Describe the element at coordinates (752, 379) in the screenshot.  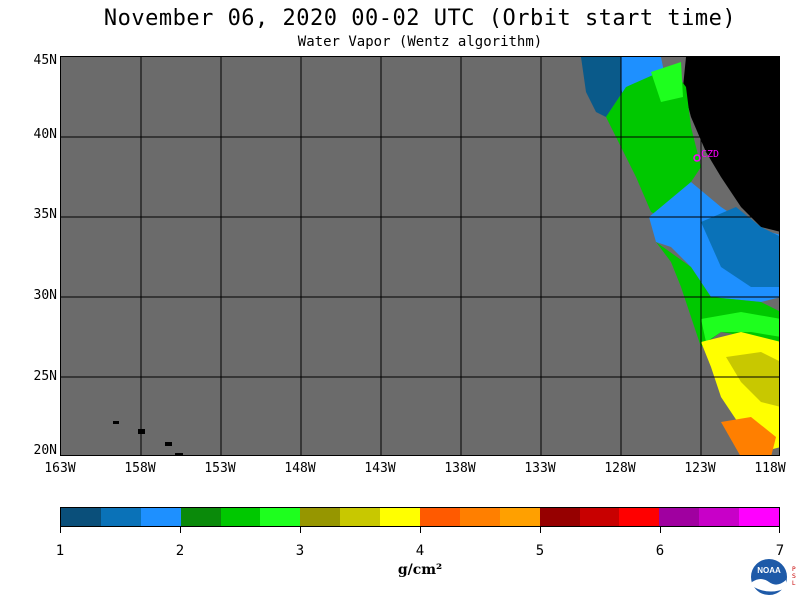
I see `swath-olive` at that location.